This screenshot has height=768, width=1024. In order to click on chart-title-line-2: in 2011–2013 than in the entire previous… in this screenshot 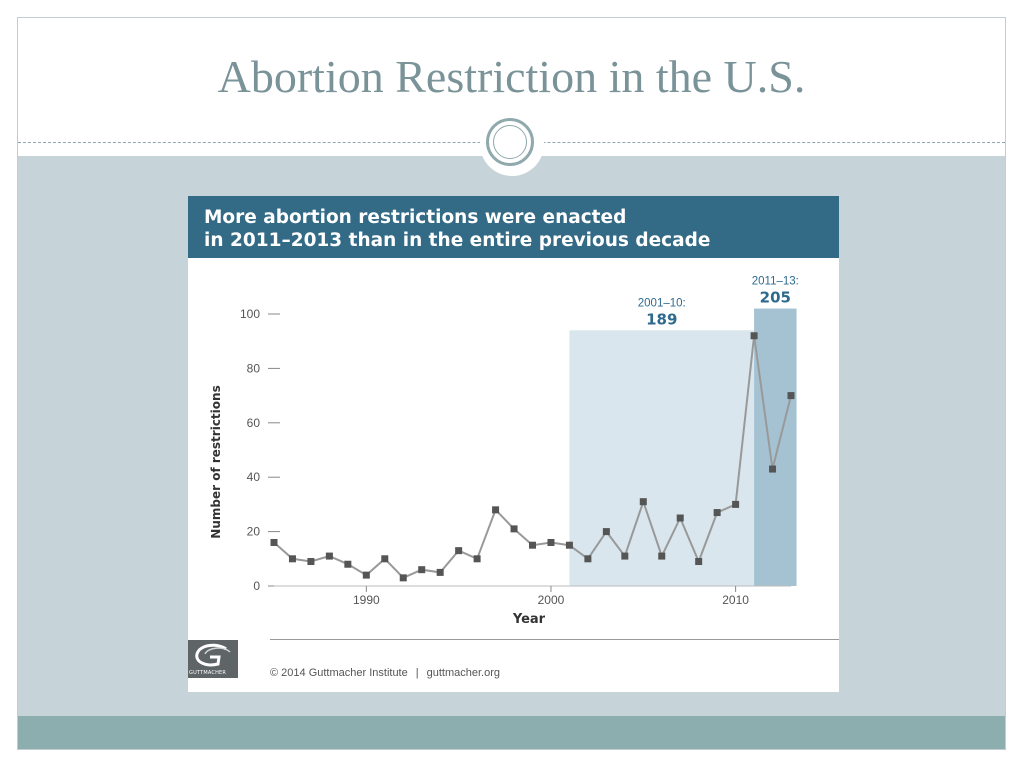, I will do `click(457, 240)`.